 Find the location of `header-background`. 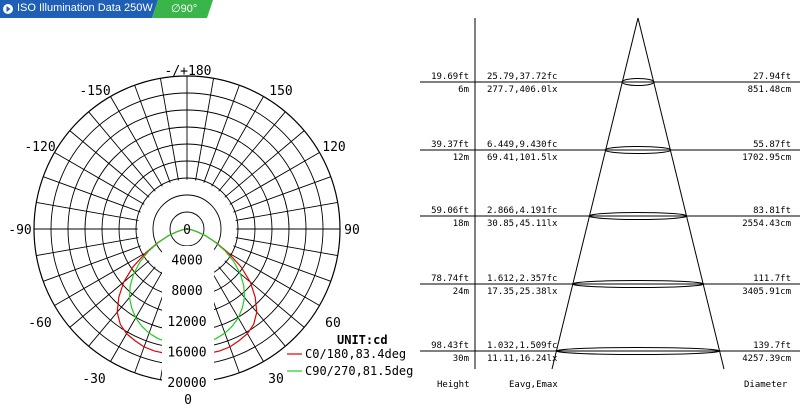

header-background is located at coordinates (106, 9).